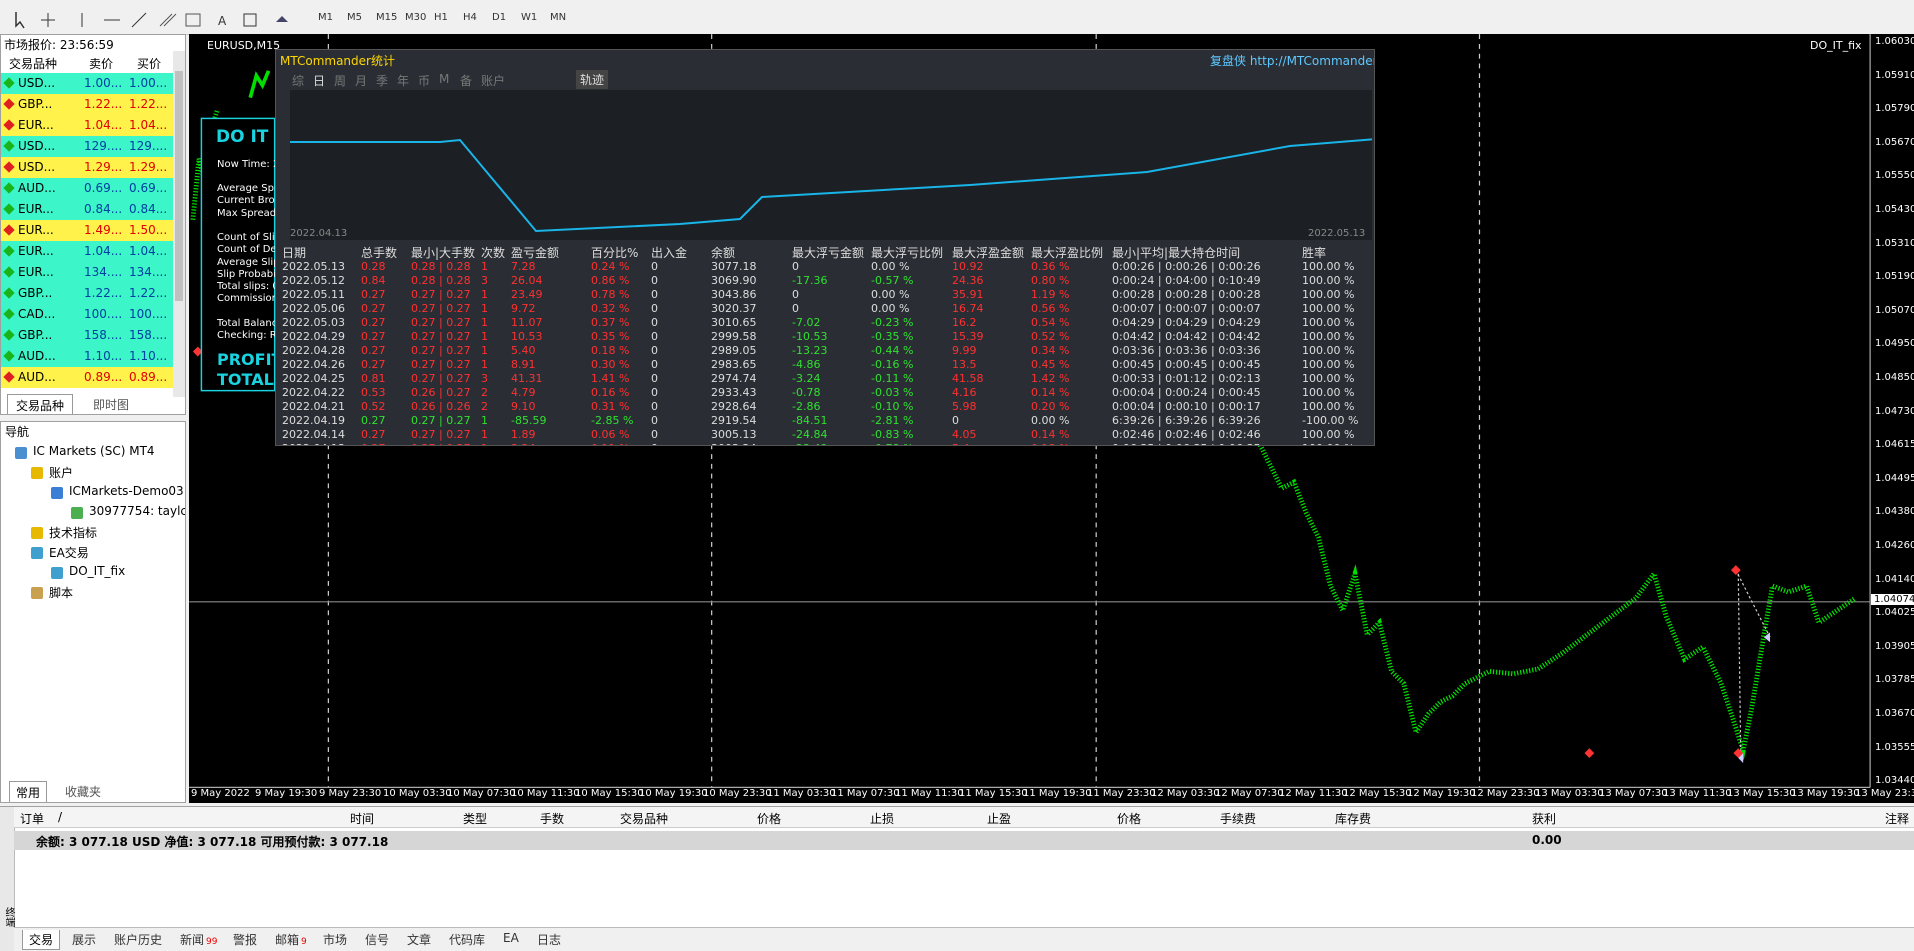 The image size is (1914, 951). I want to click on timeframe-button: M15, so click(387, 17).